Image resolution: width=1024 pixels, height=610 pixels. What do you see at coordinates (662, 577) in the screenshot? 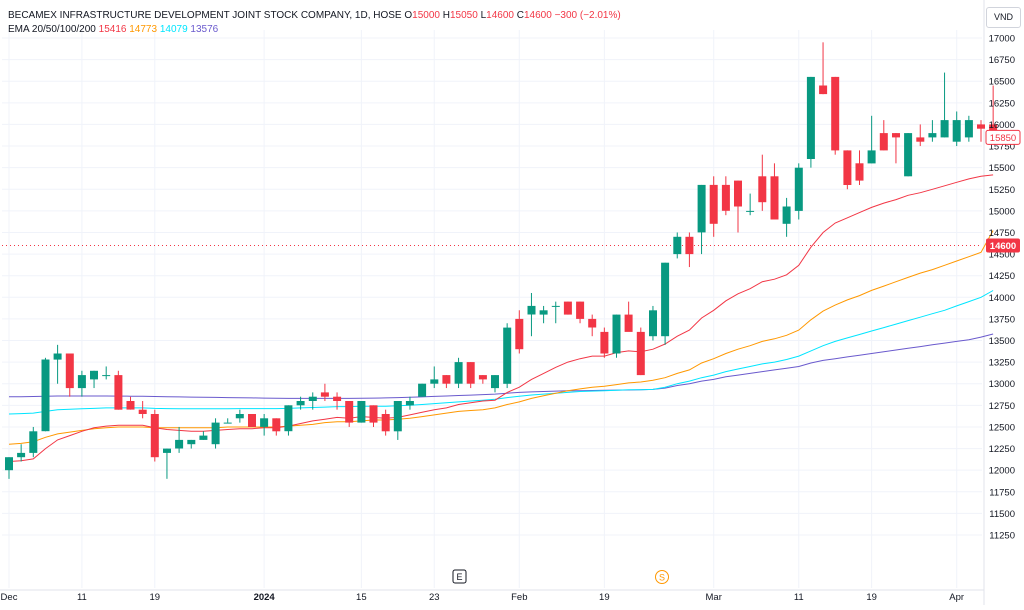
I see `dividend-marker: S` at bounding box center [662, 577].